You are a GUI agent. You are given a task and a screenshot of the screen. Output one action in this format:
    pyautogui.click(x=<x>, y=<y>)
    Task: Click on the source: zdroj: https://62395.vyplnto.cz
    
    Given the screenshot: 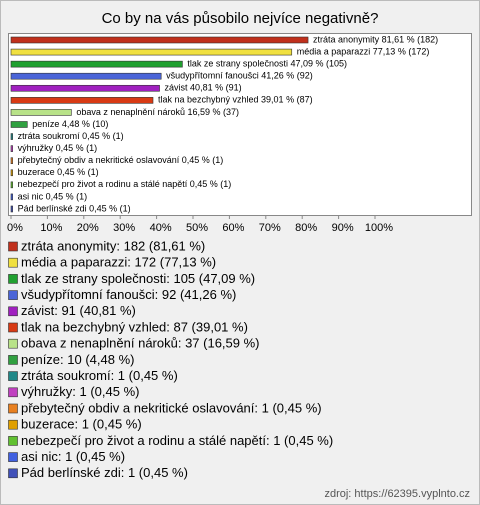 What is the action you would take?
    pyautogui.click(x=397, y=494)
    